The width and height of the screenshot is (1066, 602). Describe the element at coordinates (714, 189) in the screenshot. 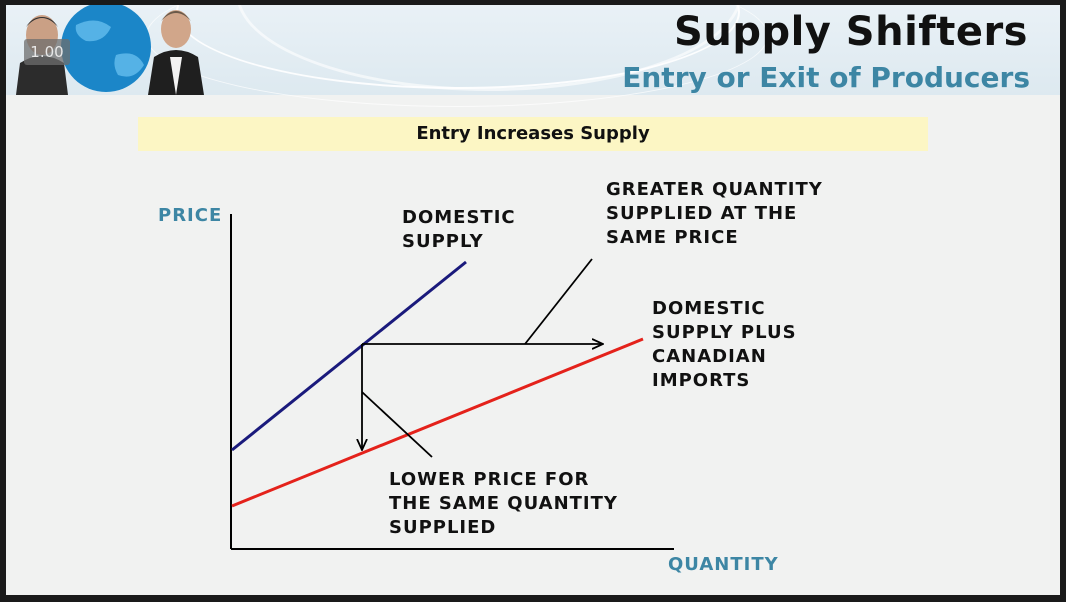

I see `greater-quantity-label-line: GREATER QUANTITY` at that location.